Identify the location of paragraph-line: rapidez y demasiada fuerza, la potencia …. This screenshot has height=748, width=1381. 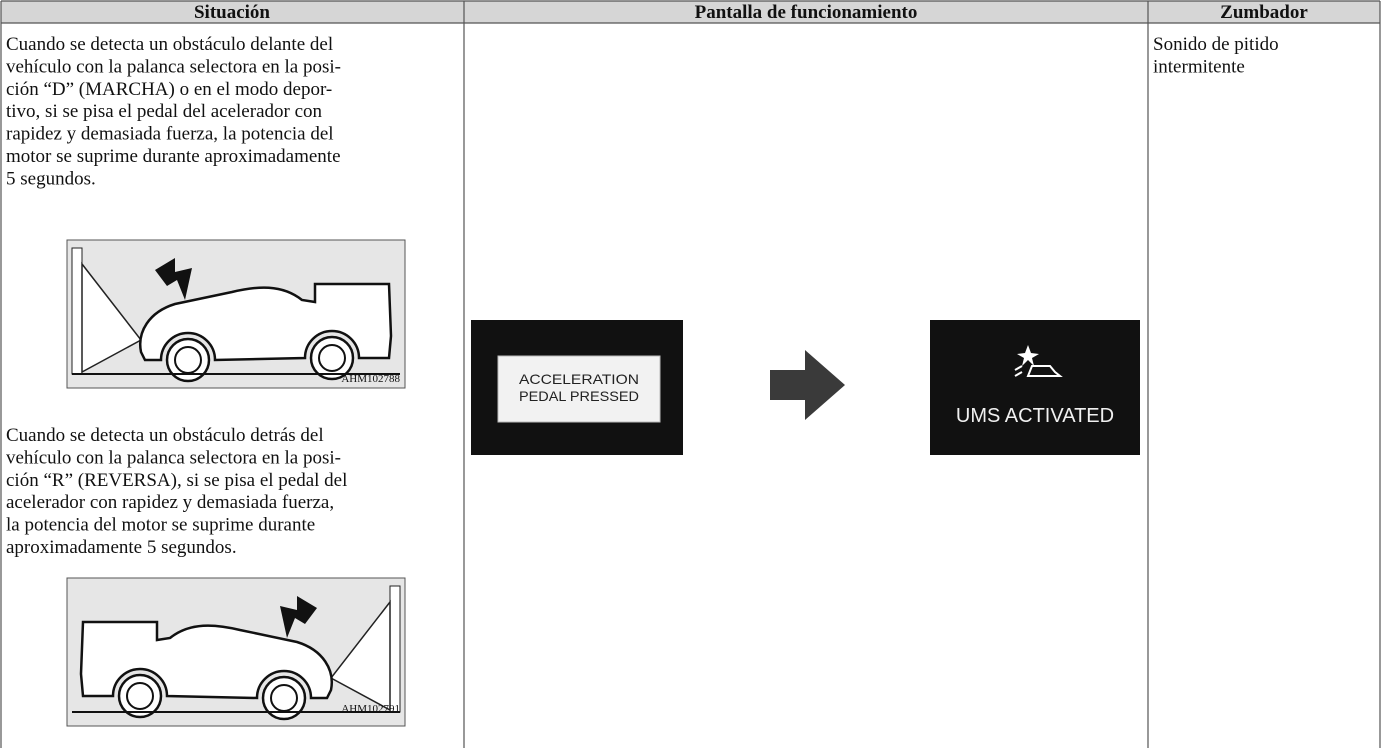
(170, 134).